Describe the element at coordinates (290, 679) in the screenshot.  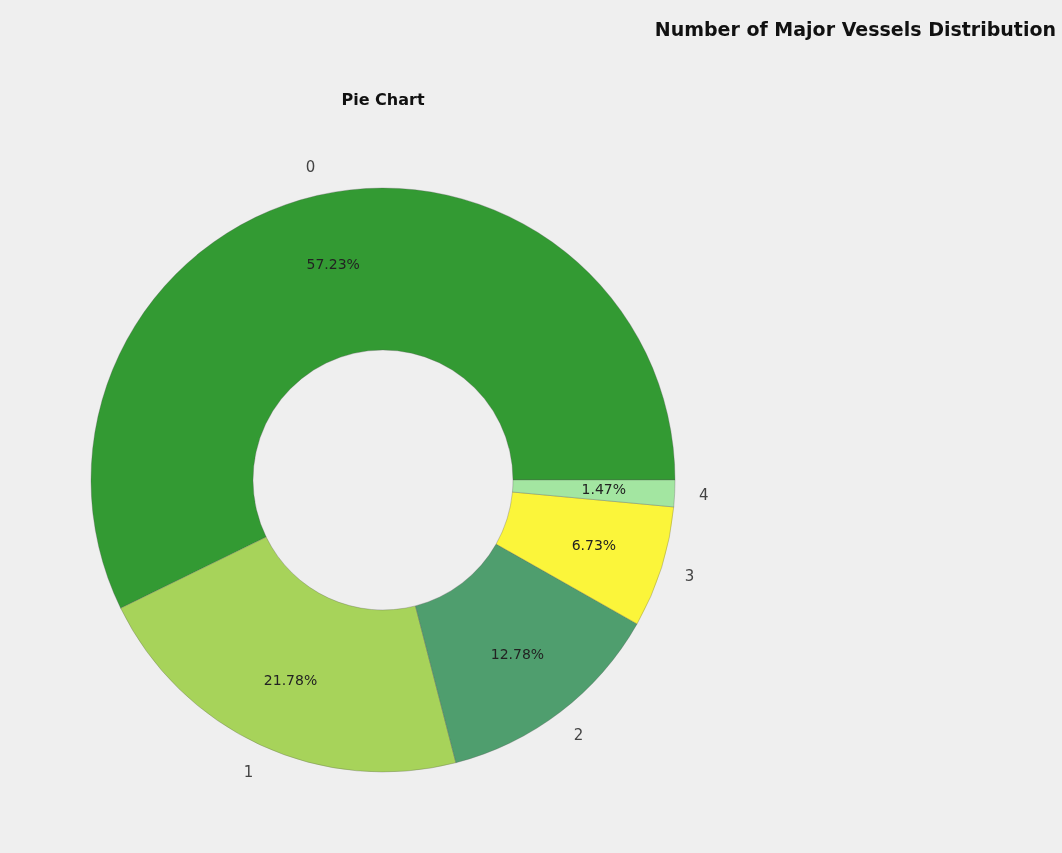
I see `data-label: 21.78%` at that location.